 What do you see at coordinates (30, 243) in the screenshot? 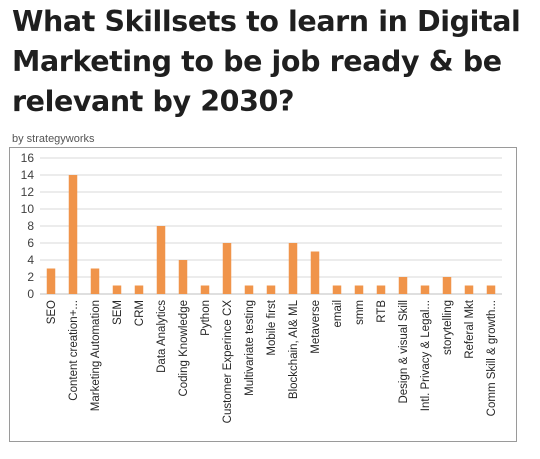
I see `y-tick-label: 6` at bounding box center [30, 243].